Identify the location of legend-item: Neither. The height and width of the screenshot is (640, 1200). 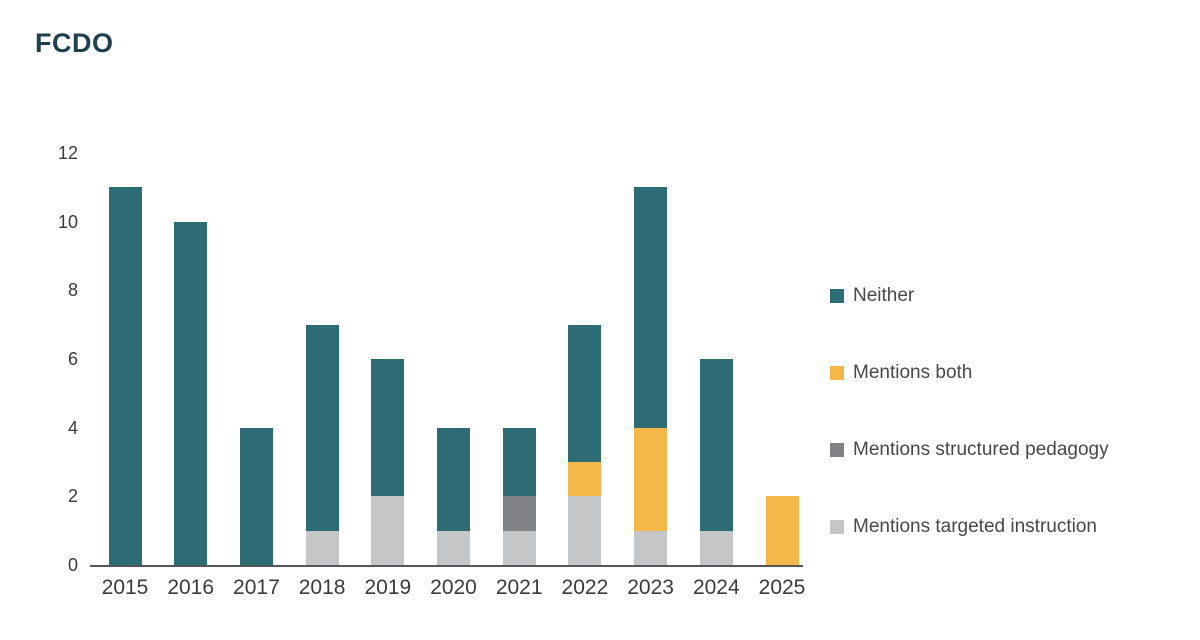
(872, 296).